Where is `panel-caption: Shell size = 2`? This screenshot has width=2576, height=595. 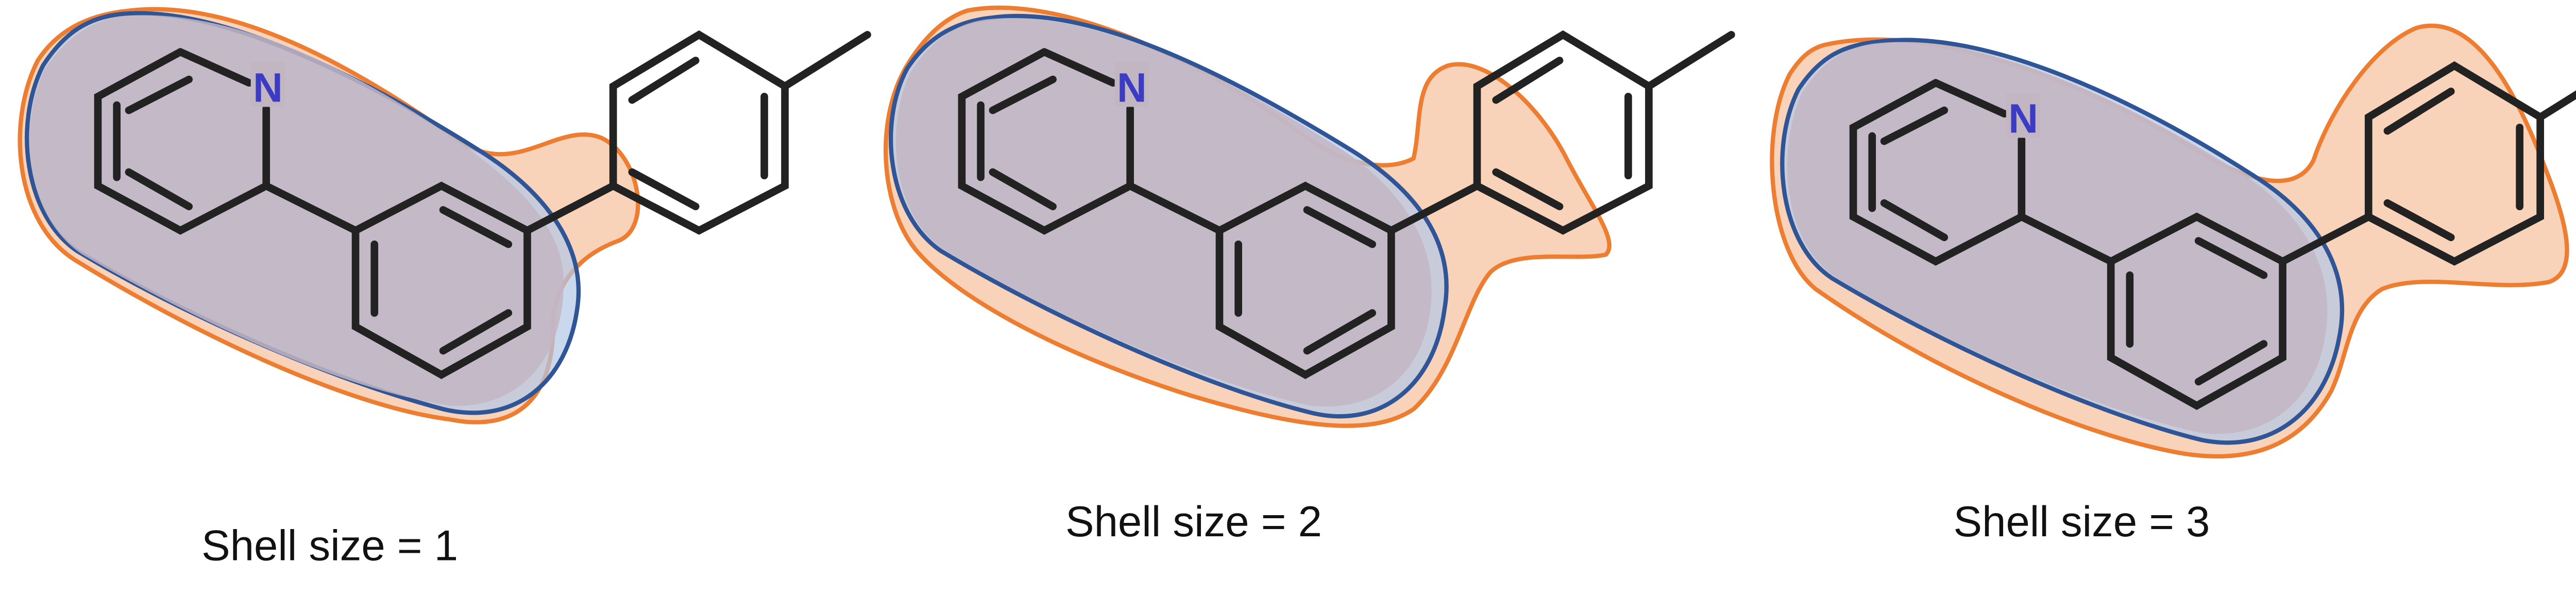 panel-caption: Shell size = 2 is located at coordinates (1193, 522).